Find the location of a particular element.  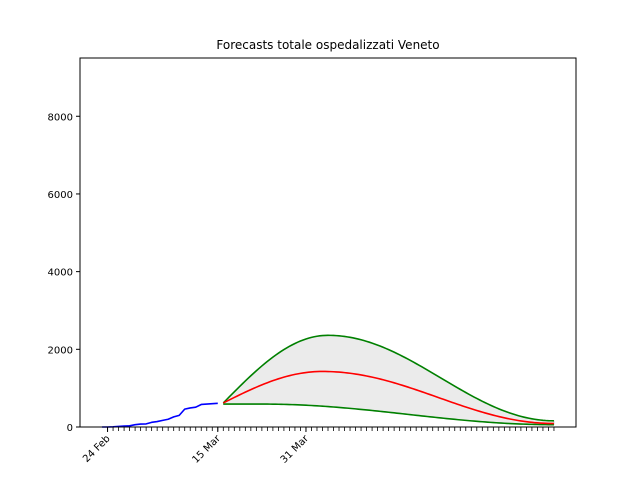

upper-bound-line is located at coordinates (388, 378).